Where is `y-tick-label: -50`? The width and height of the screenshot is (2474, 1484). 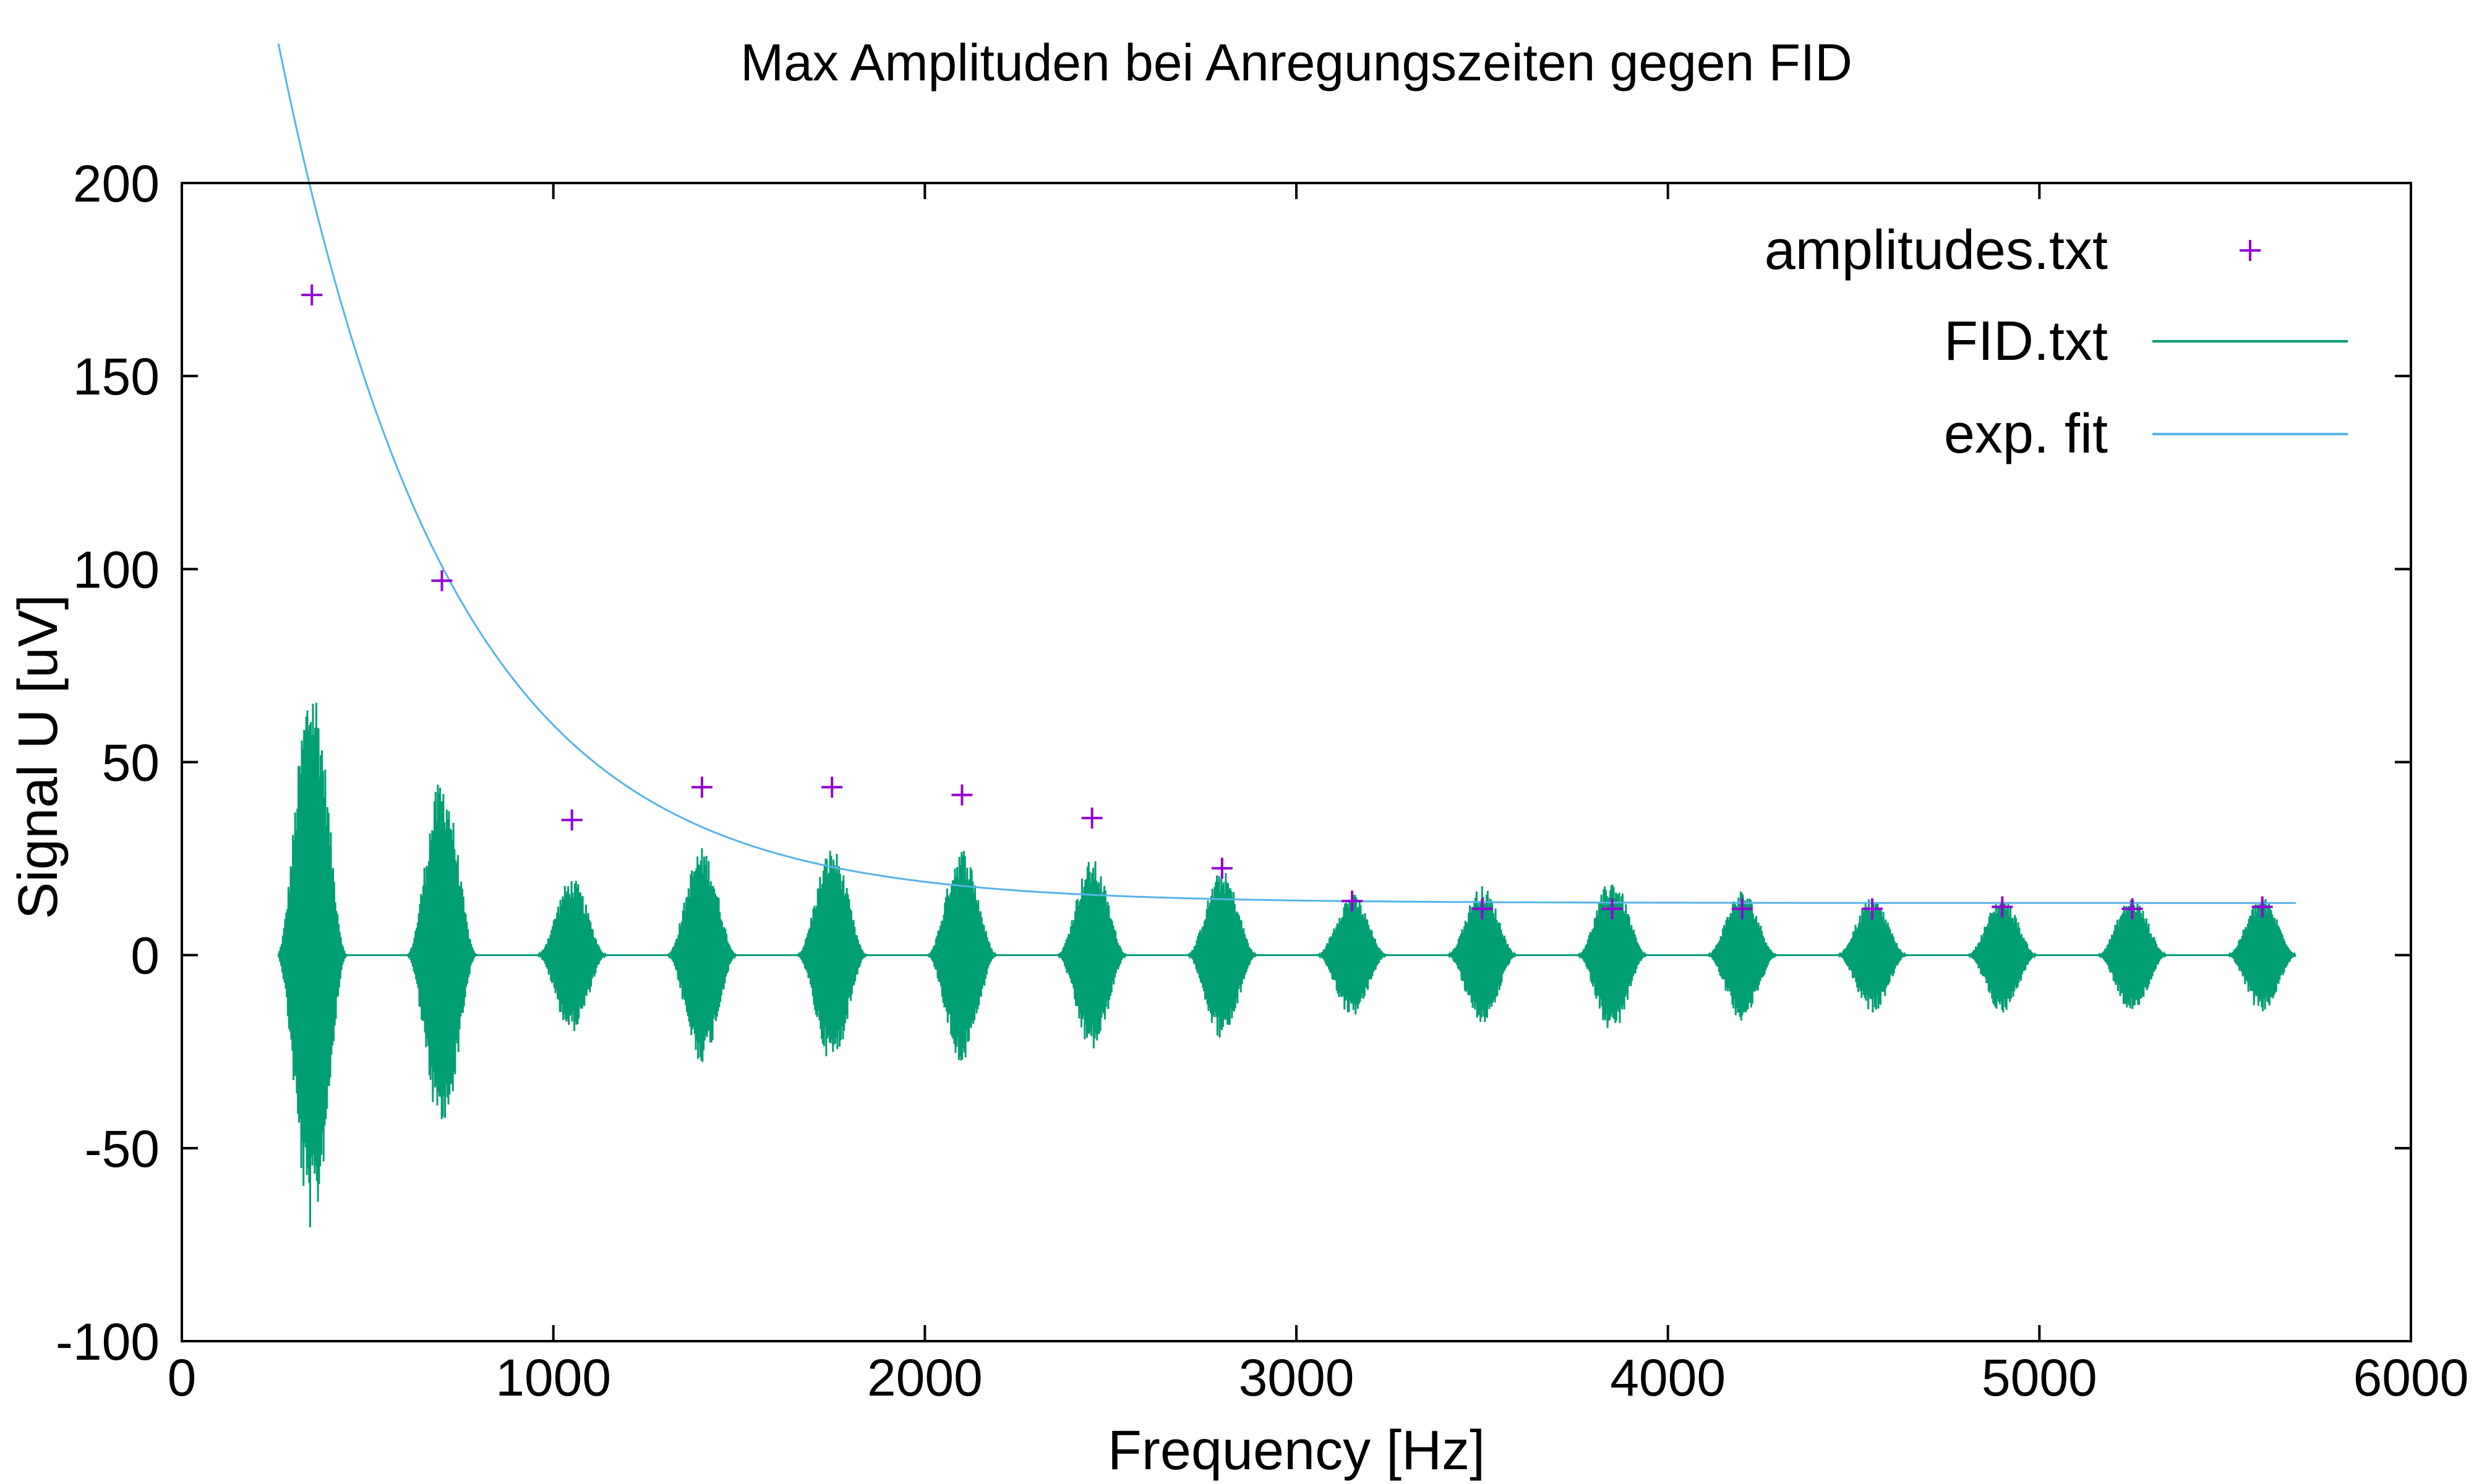 y-tick-label: -50 is located at coordinates (122, 1149).